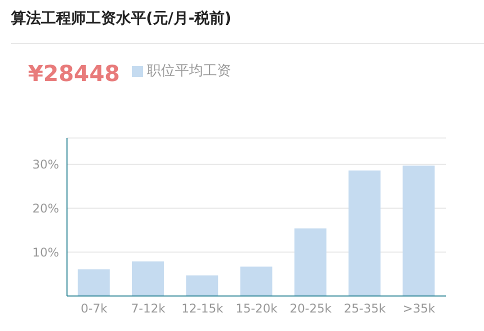  What do you see at coordinates (45, 208) in the screenshot?
I see `y-tick-label: 20%` at bounding box center [45, 208].